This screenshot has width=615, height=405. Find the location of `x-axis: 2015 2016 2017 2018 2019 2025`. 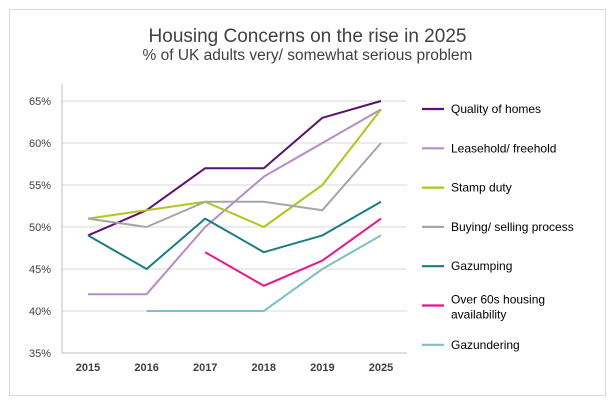

x-axis: 2015 2016 2017 2018 2019 2025 is located at coordinates (234, 363).